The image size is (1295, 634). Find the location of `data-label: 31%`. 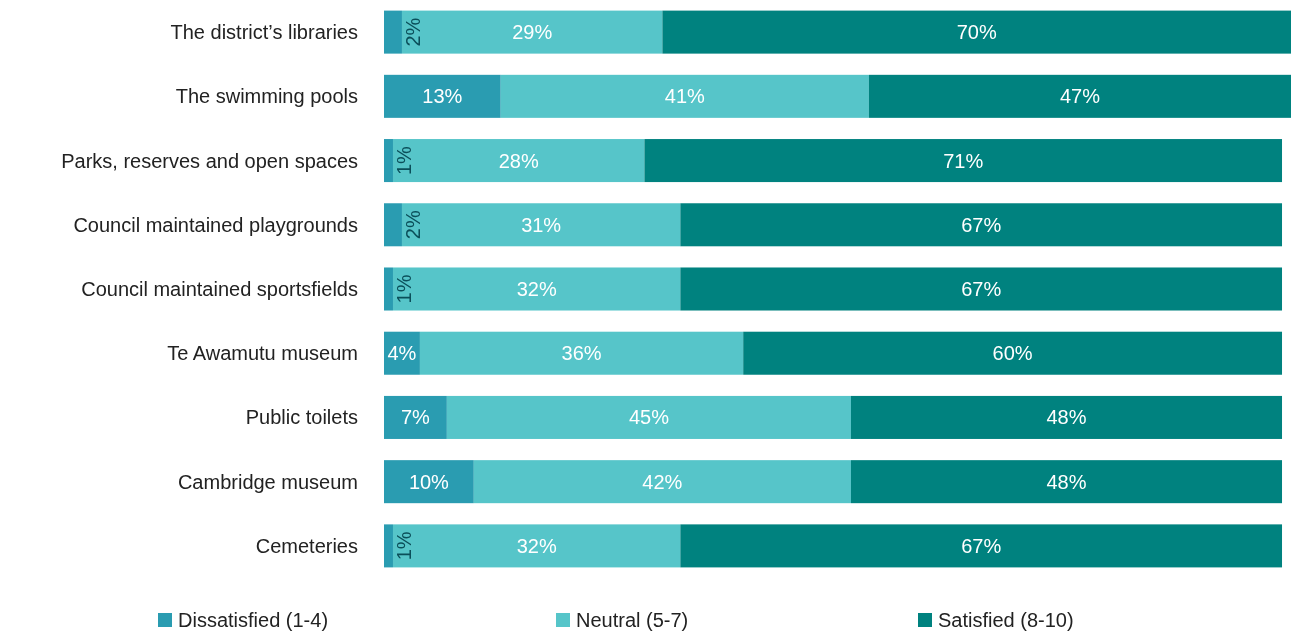

data-label: 31% is located at coordinates (541, 224).